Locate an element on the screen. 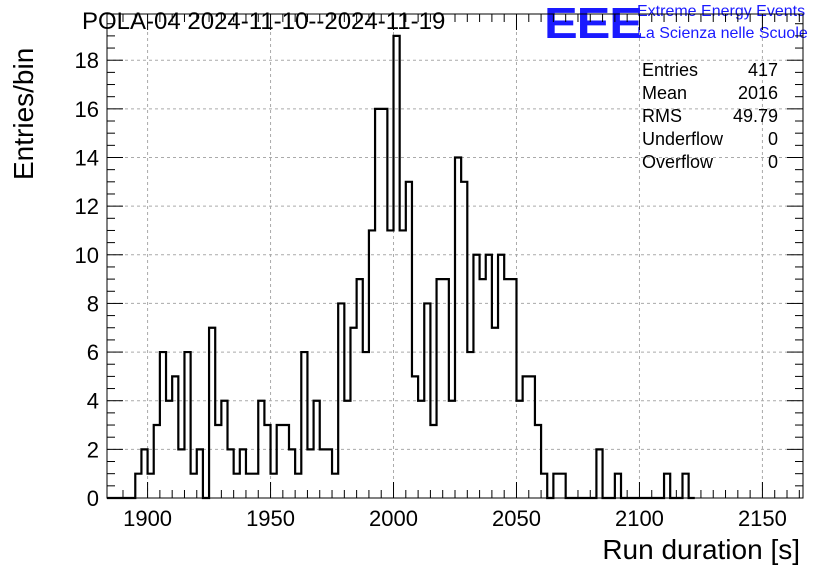  x-tick-label: 2100 is located at coordinates (639, 518).